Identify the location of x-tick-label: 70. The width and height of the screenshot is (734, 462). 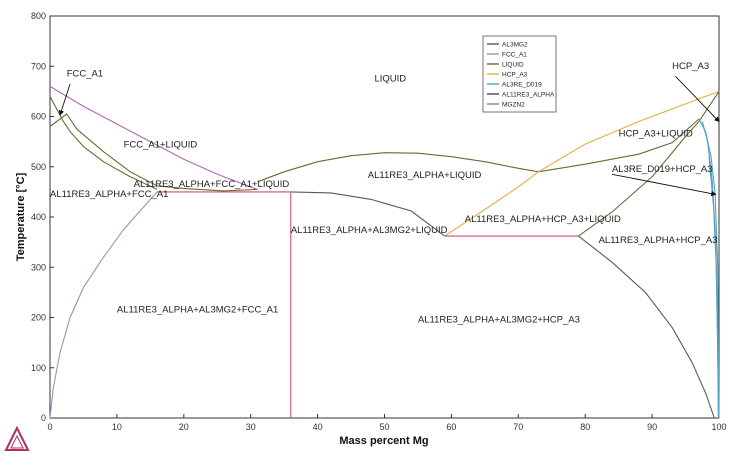
(518, 427).